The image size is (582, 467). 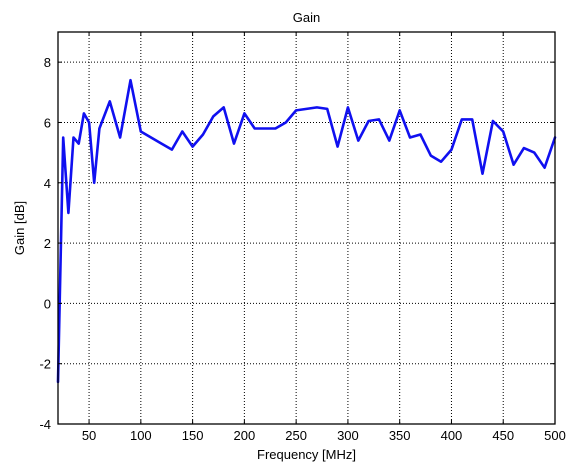 I want to click on chart-title: Gain, so click(x=306, y=17).